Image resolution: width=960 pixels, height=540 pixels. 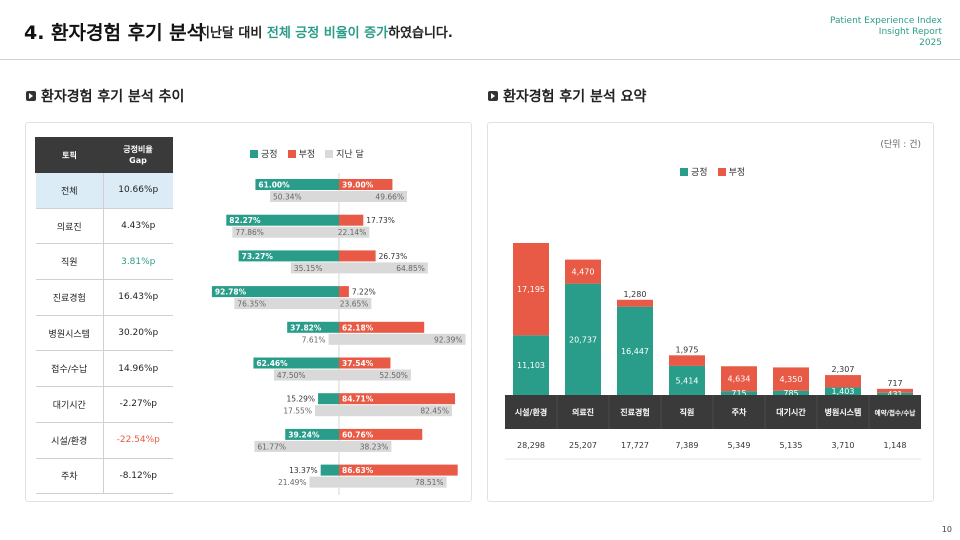 What do you see at coordinates (731, 171) in the screenshot?
I see `legend-negative: 부정` at bounding box center [731, 171].